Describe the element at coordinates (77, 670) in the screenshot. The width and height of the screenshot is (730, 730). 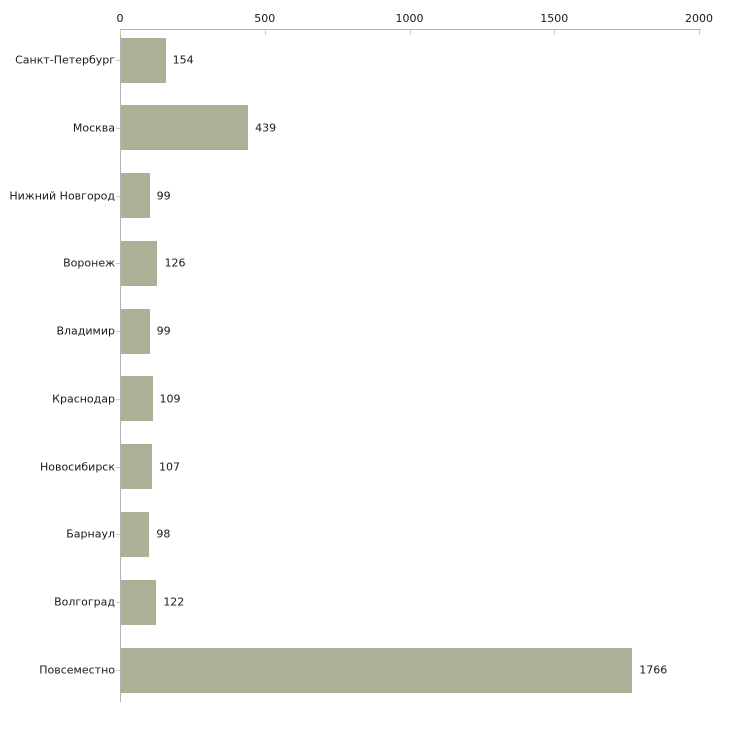
I see `category-label: Повсеместно` at that location.